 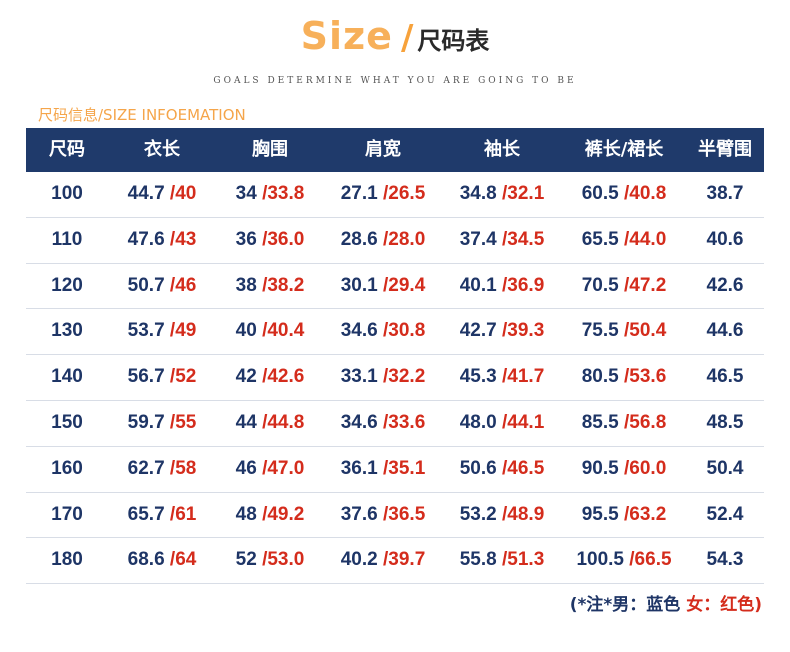 What do you see at coordinates (645, 285) in the screenshot?
I see `pants-female-value: /47.2` at bounding box center [645, 285].